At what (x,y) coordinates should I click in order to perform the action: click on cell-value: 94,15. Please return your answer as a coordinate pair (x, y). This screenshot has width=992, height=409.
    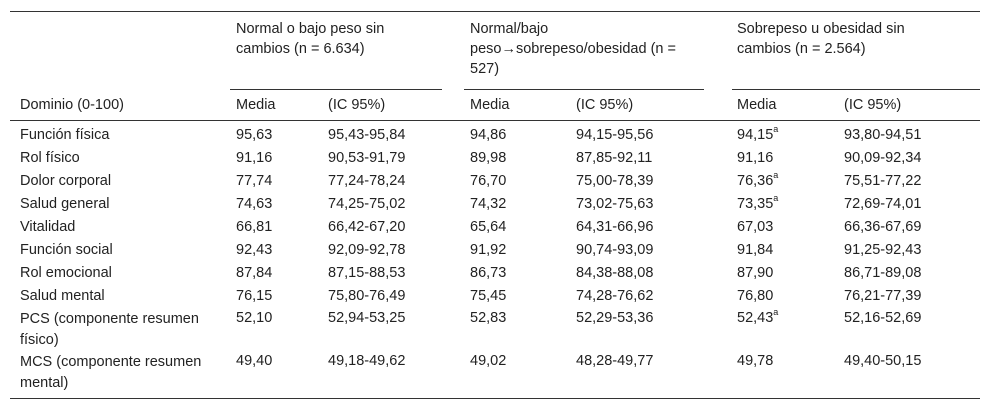
    Looking at the image, I should click on (755, 135).